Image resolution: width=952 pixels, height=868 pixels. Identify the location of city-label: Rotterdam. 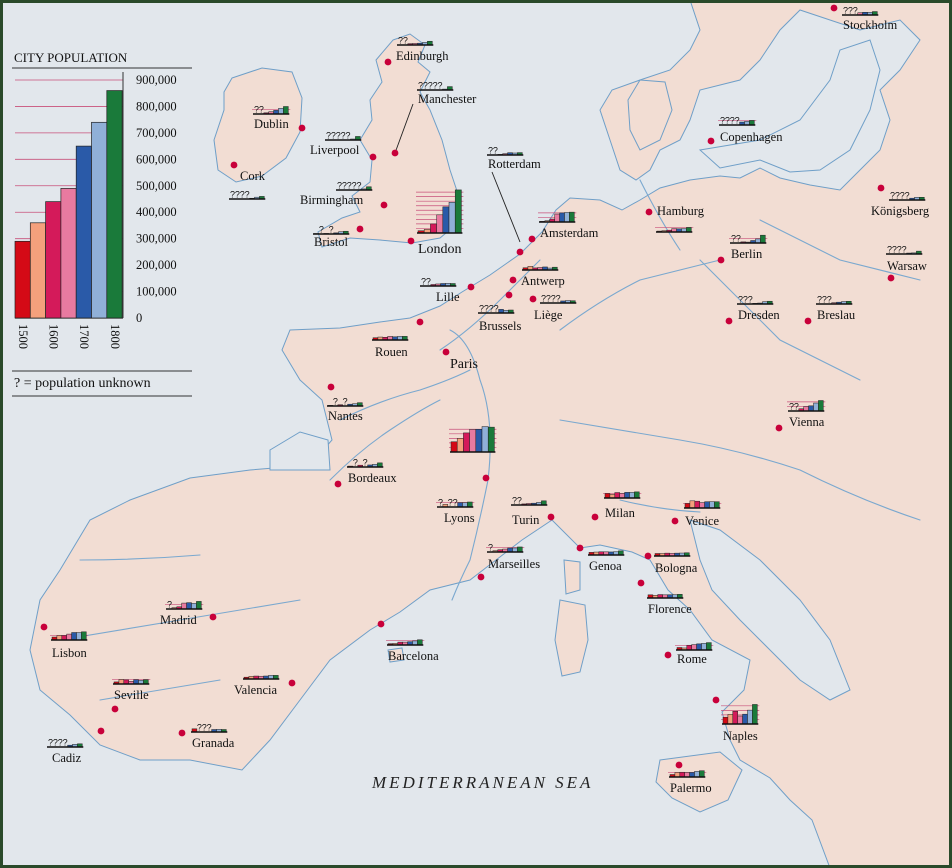
(514, 164).